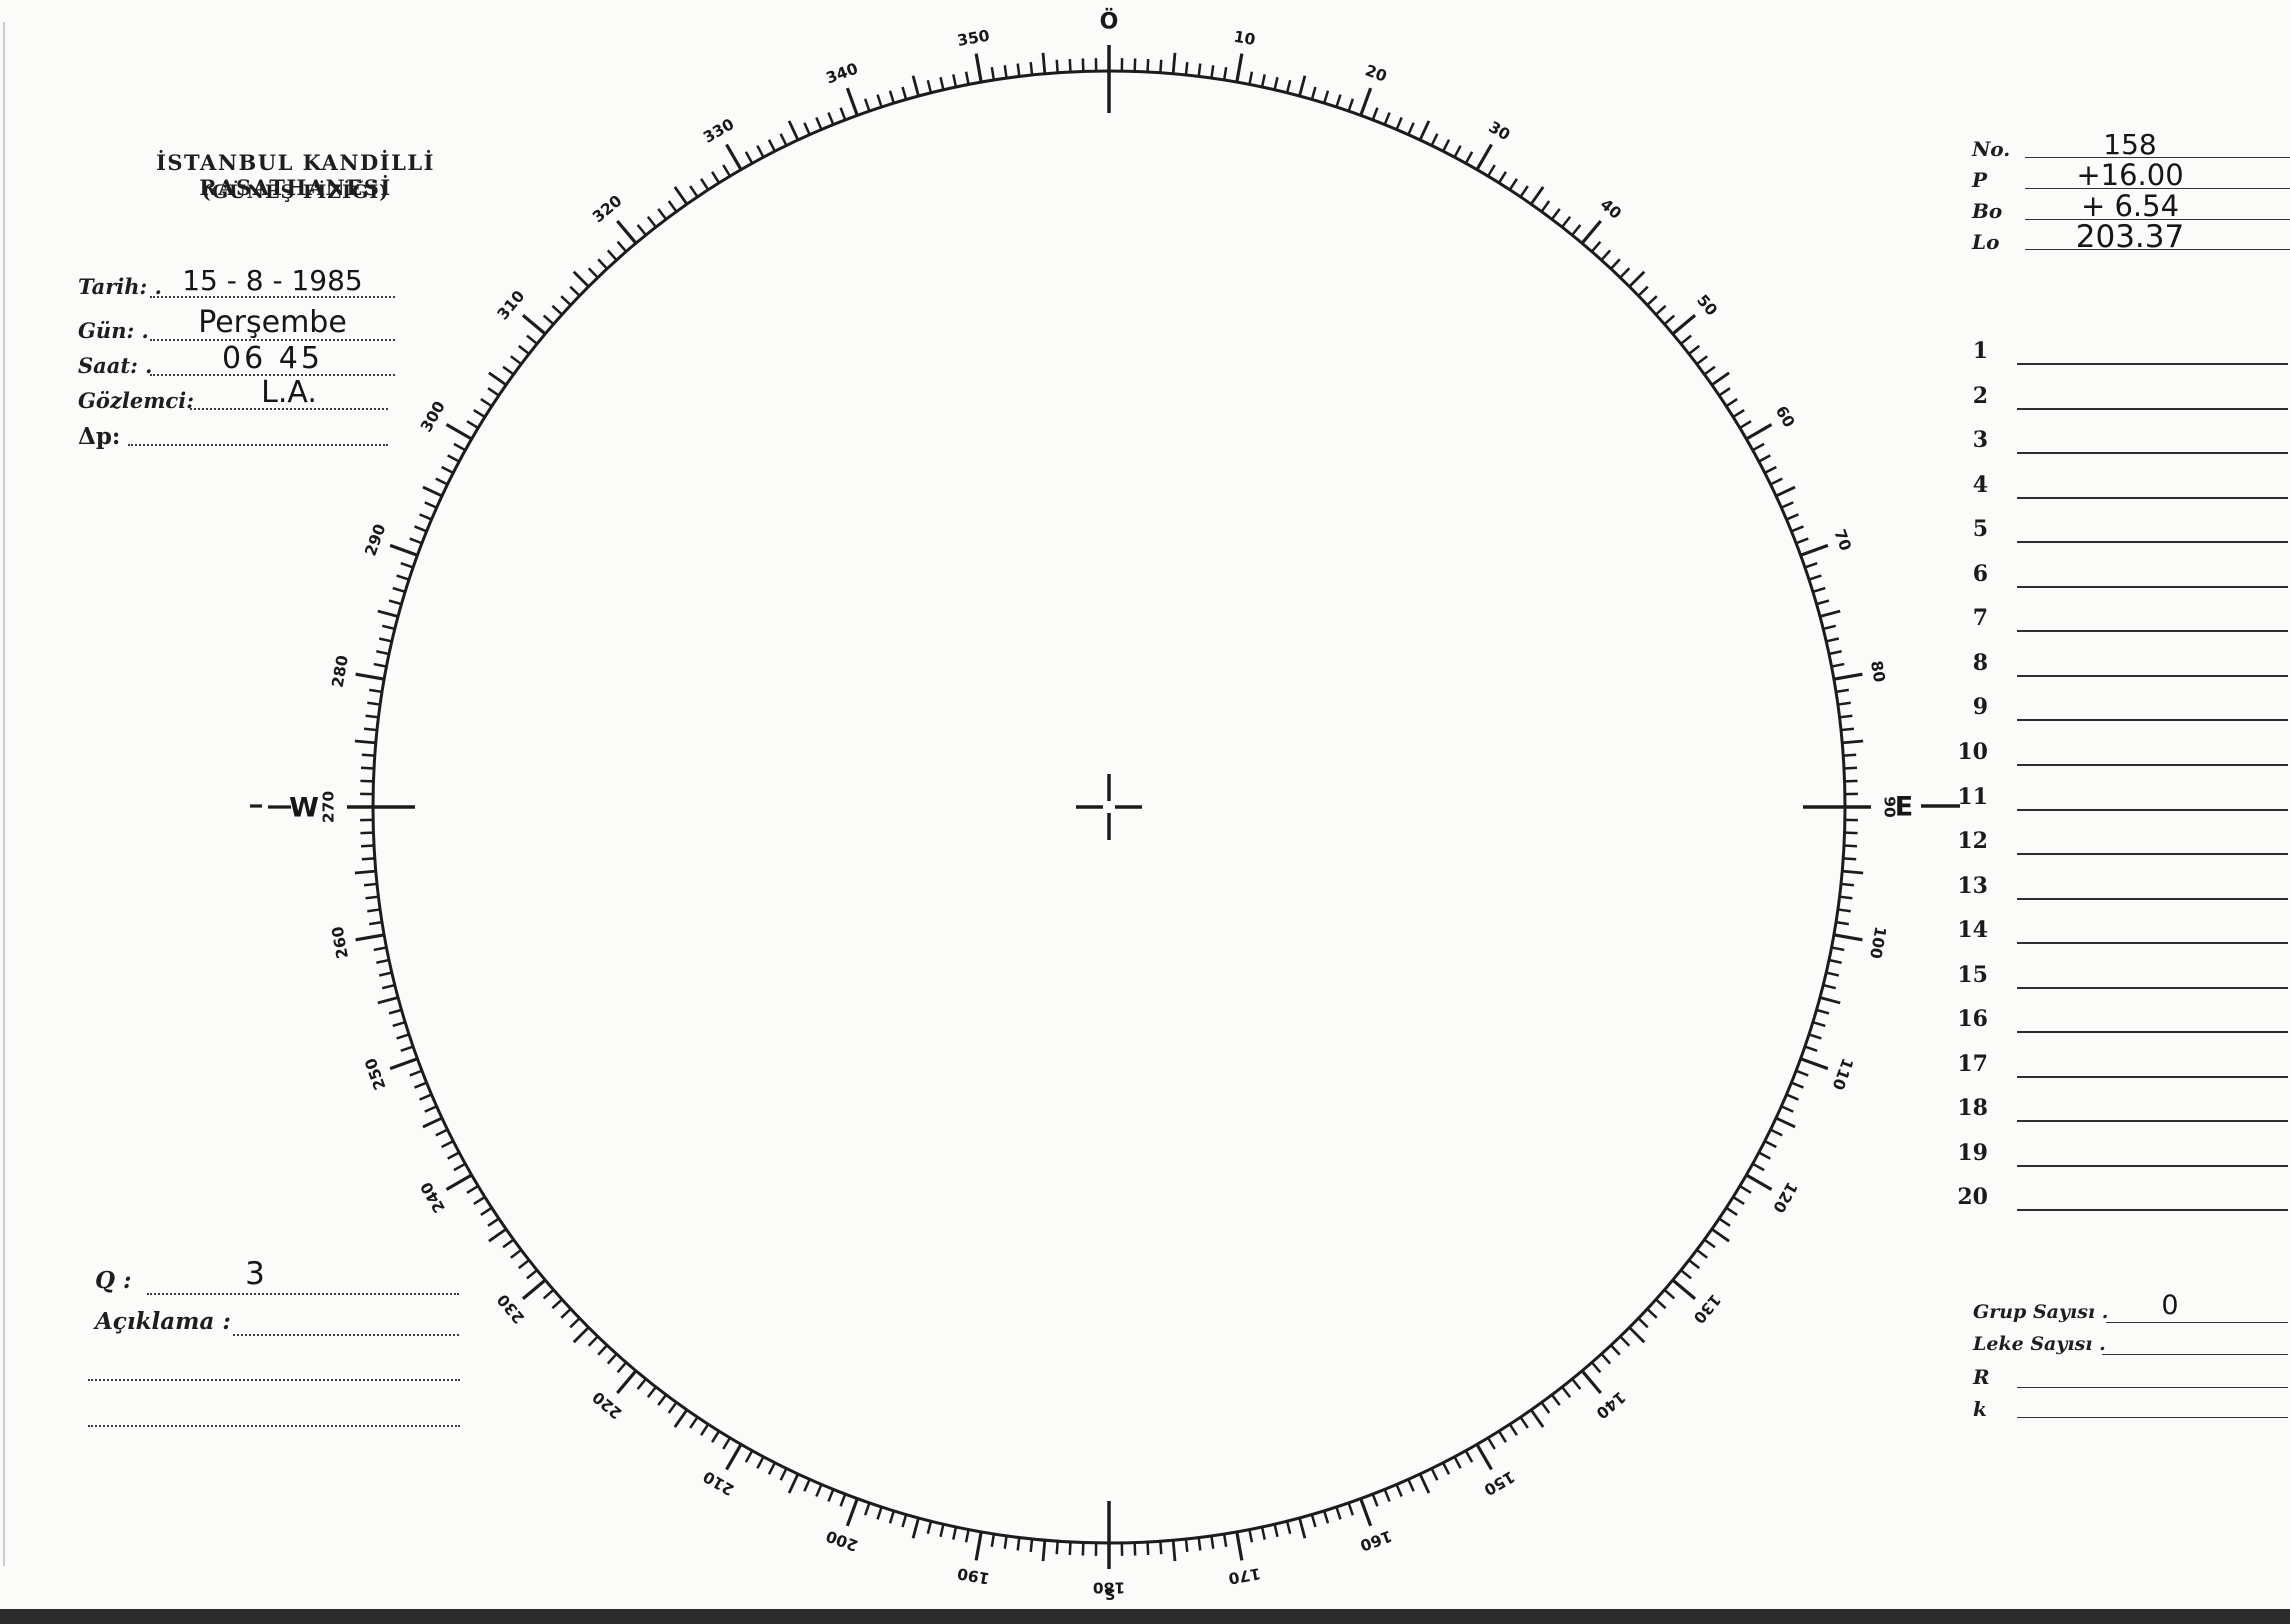 The height and width of the screenshot is (1624, 2290). I want to click on lo-label: Lo, so click(1986, 242).